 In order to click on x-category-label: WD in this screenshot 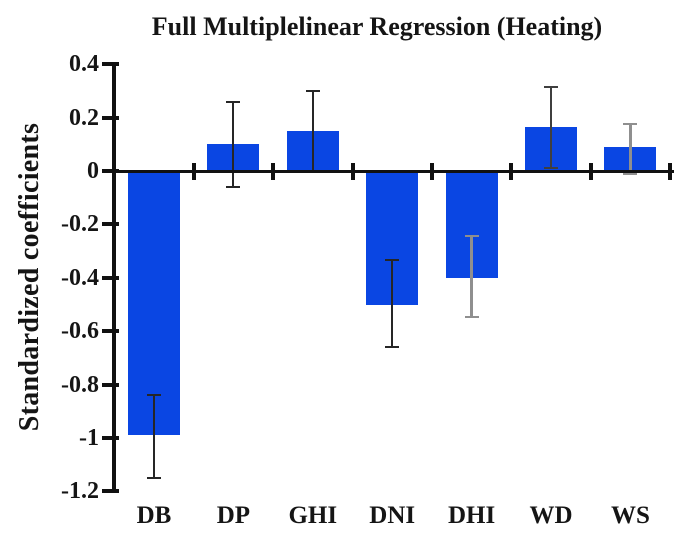, I will do `click(551, 515)`.